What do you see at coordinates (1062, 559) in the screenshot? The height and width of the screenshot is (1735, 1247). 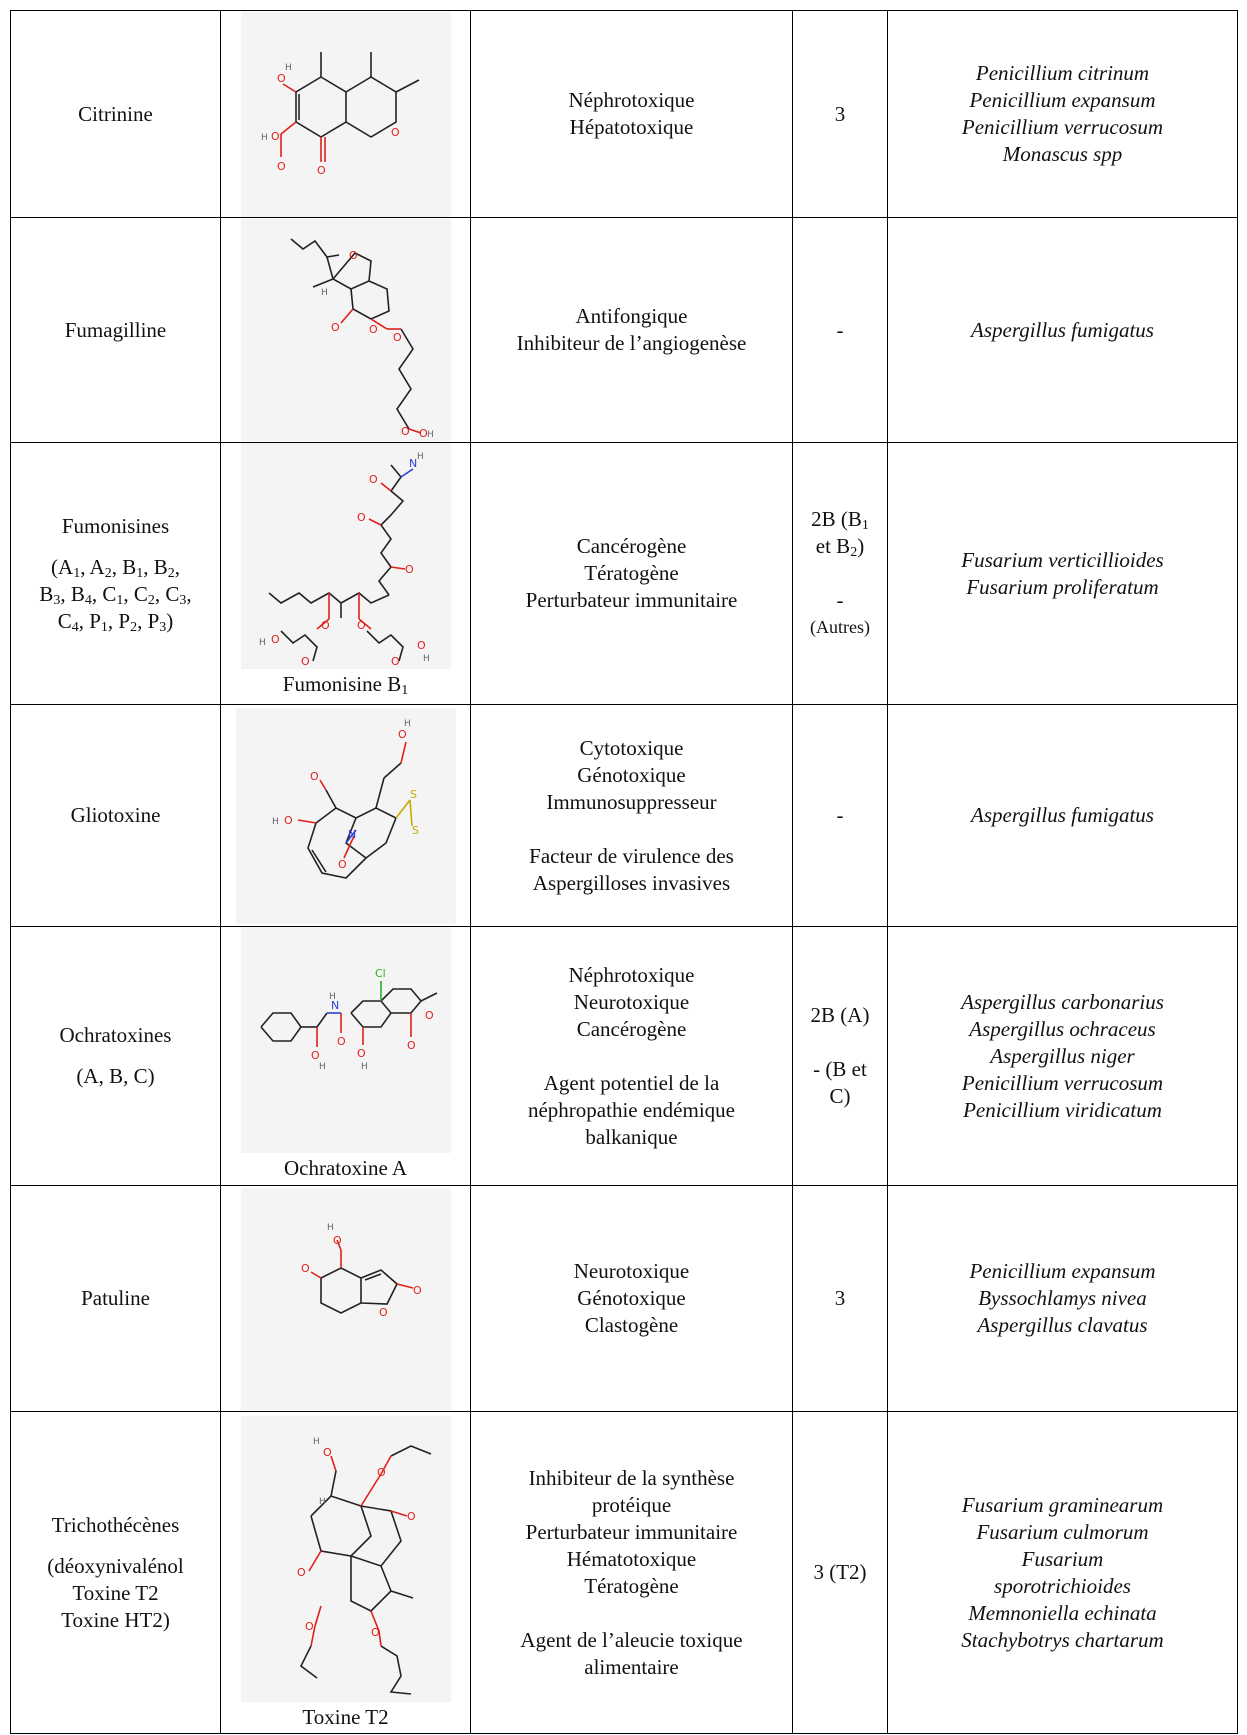 I see `species-text: Fusarium verticillioides` at bounding box center [1062, 559].